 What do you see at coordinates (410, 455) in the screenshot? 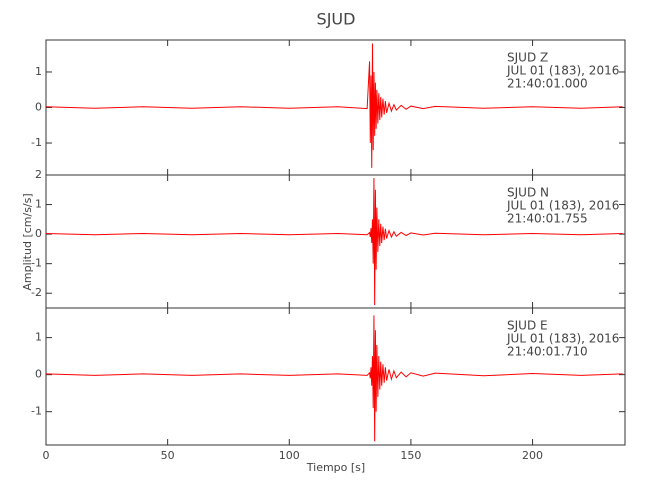
I see `x-tick-label: 150` at bounding box center [410, 455].